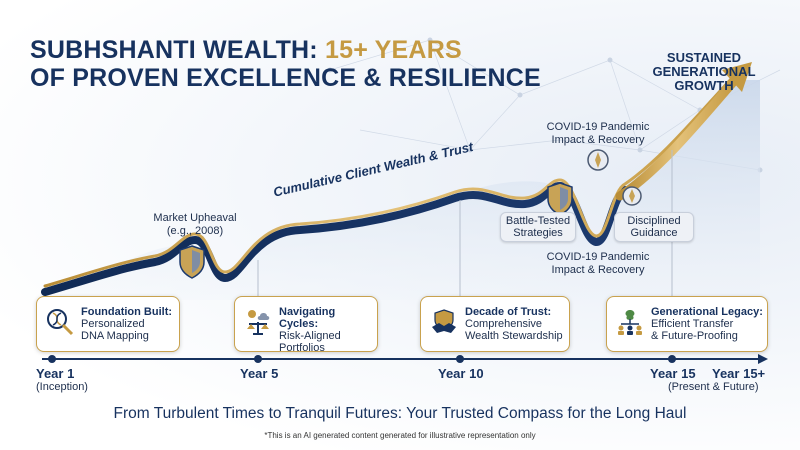 This screenshot has height=450, width=800. Describe the element at coordinates (192, 262) in the screenshot. I see `shield-icon-2008` at that location.